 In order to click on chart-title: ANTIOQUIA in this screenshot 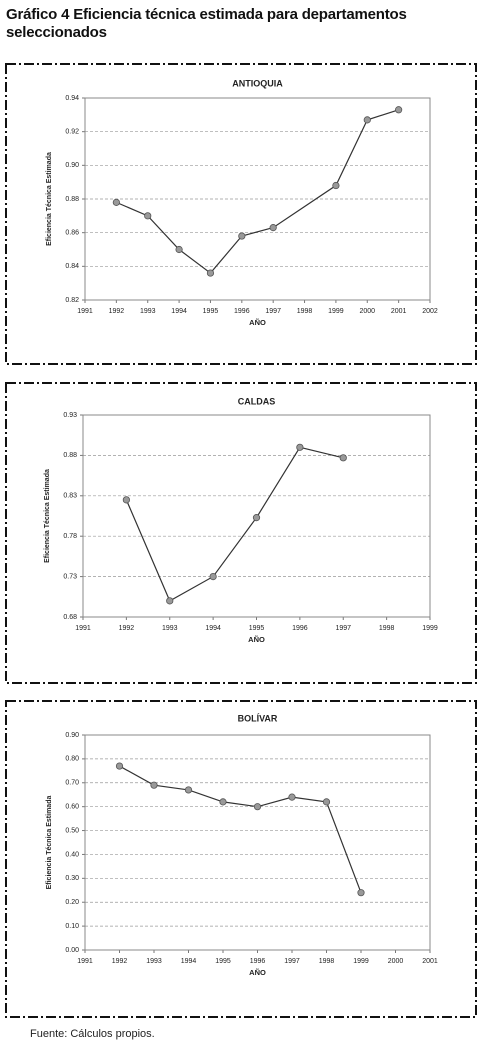, I will do `click(257, 83)`.